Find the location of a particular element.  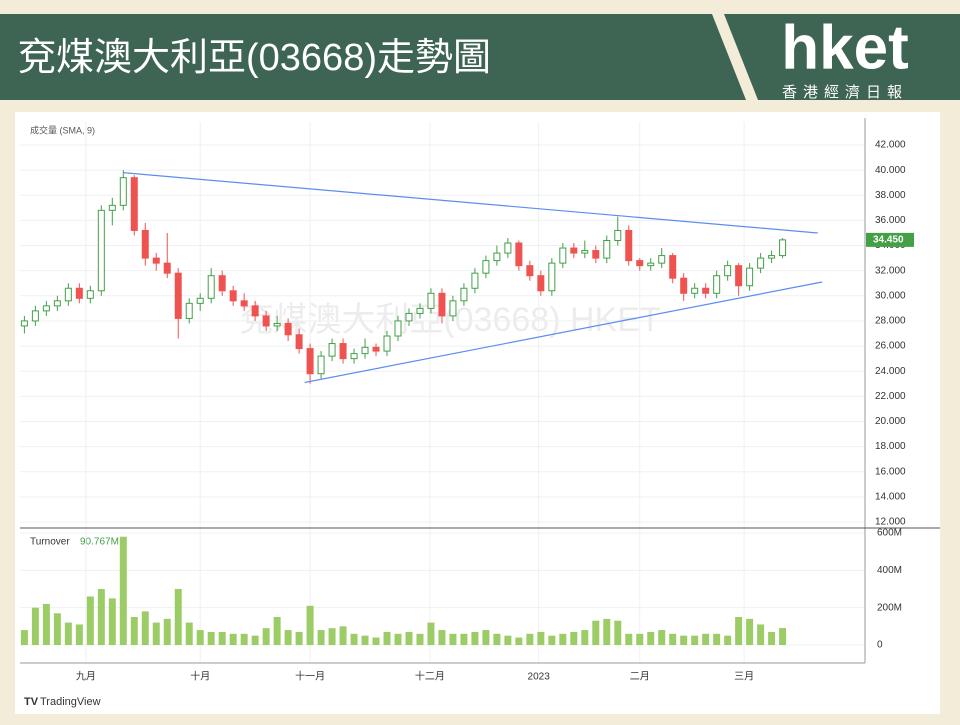

y-tick-label: 36.000 is located at coordinates (890, 220).